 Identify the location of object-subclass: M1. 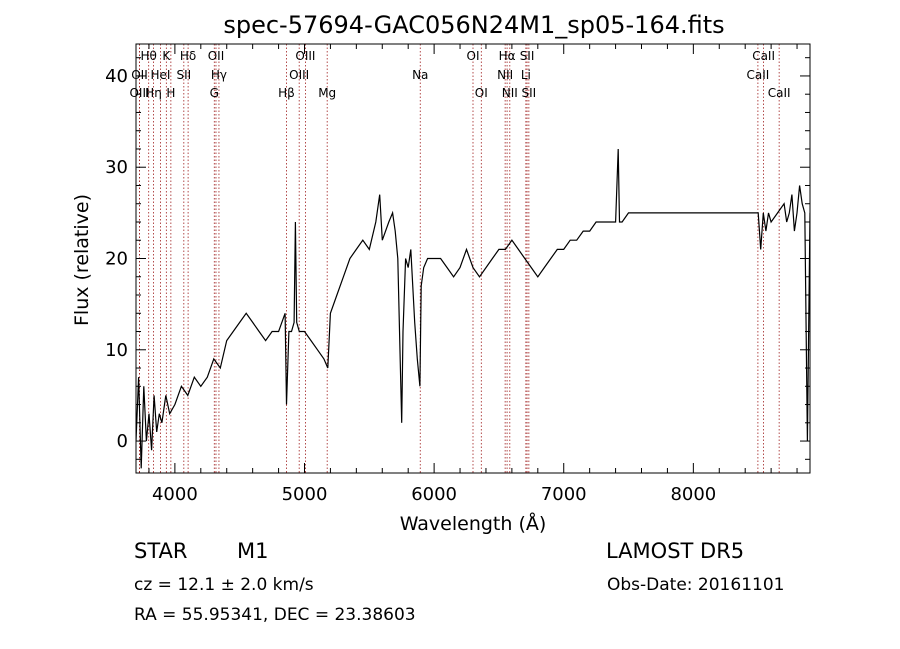
(252, 551).